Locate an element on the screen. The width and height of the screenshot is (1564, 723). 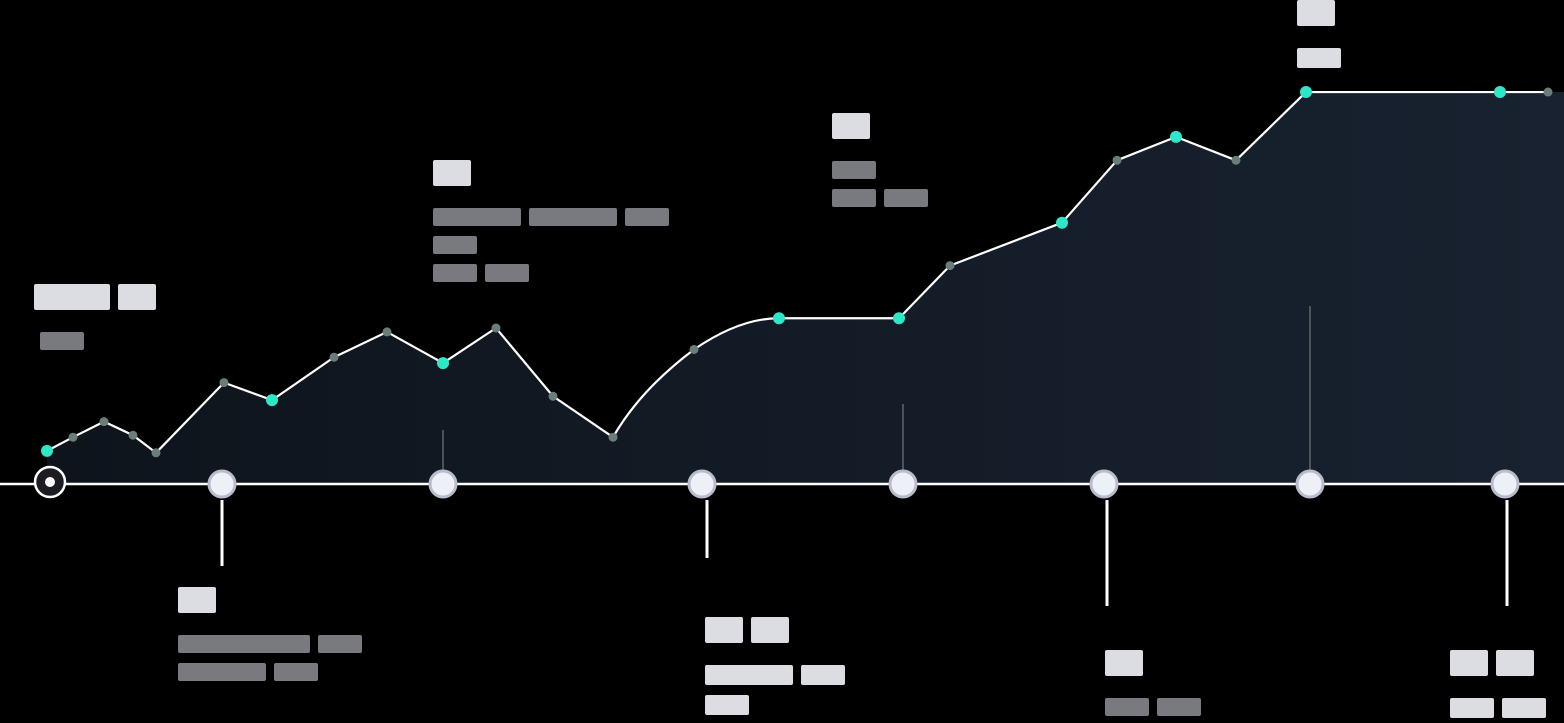
guide-lines is located at coordinates (876, 389).